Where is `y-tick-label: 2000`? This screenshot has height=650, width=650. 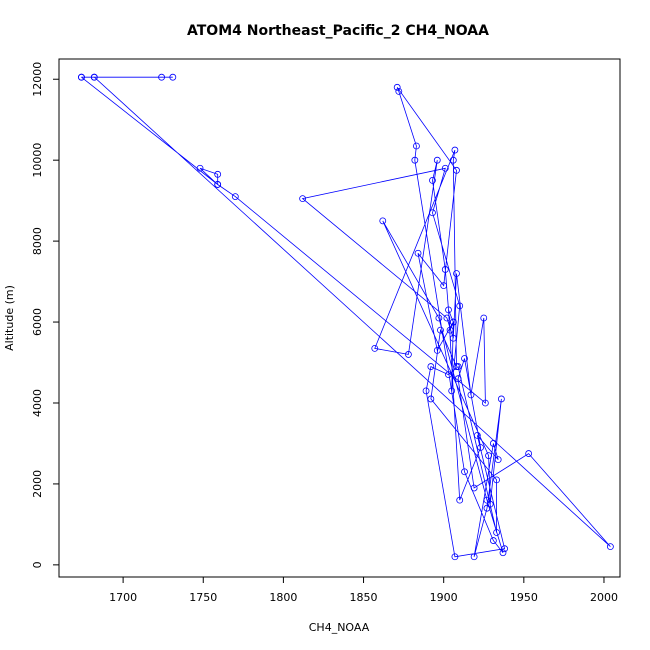 y-tick-label: 2000 is located at coordinates (37, 484).